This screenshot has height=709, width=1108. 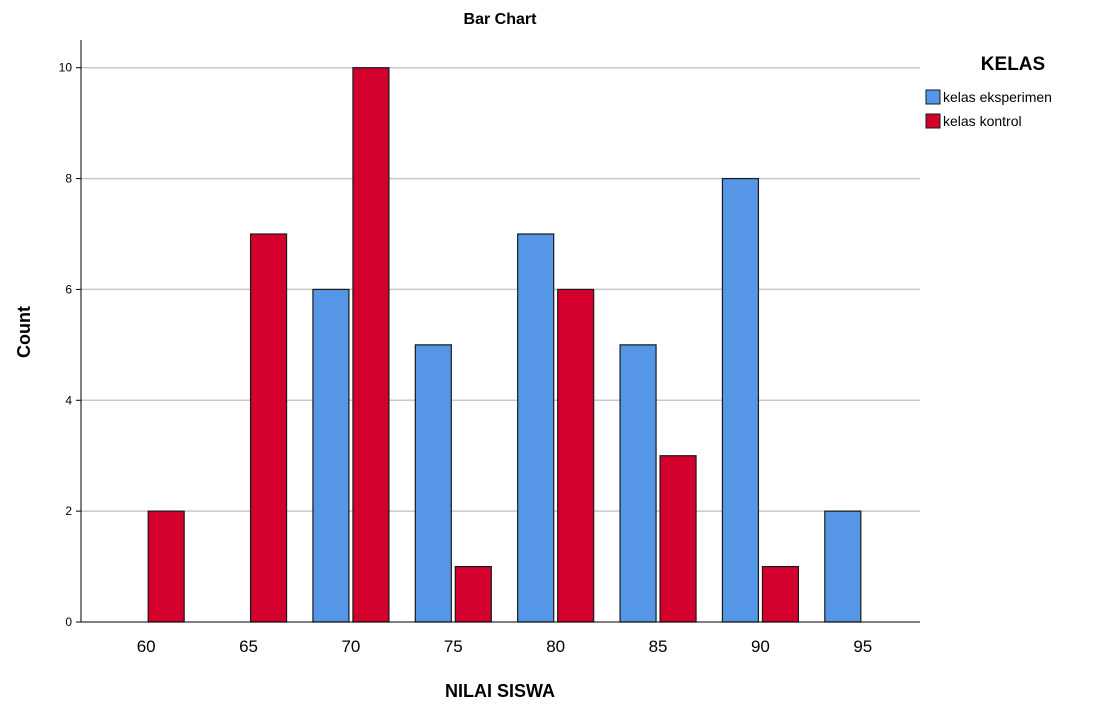 What do you see at coordinates (760, 646) in the screenshot?
I see `x-tick-label: 90` at bounding box center [760, 646].